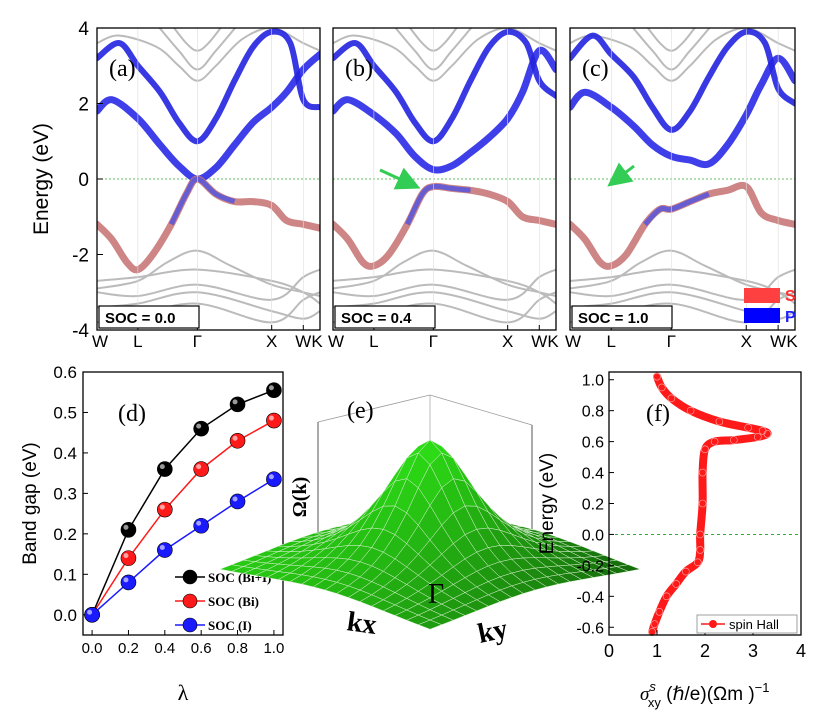 This screenshot has width=830, height=719. What do you see at coordinates (590, 597) in the screenshot?
I see `y-tick-label: -0.4` at bounding box center [590, 597].